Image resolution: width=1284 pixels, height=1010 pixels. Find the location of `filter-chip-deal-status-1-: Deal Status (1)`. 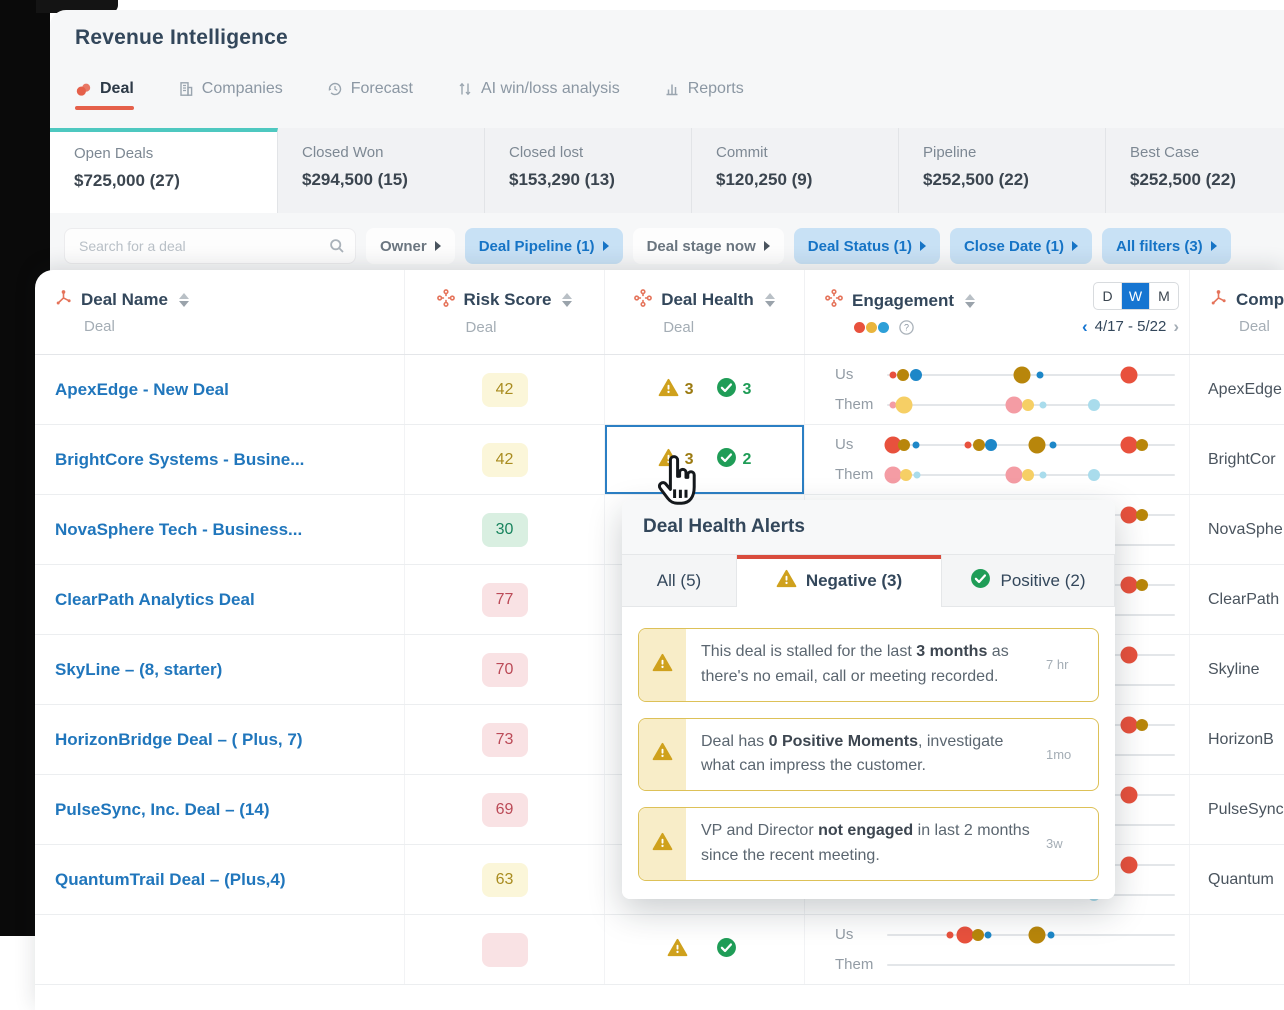

filter-chip-deal-status-1-: Deal Status (1) is located at coordinates (867, 246).